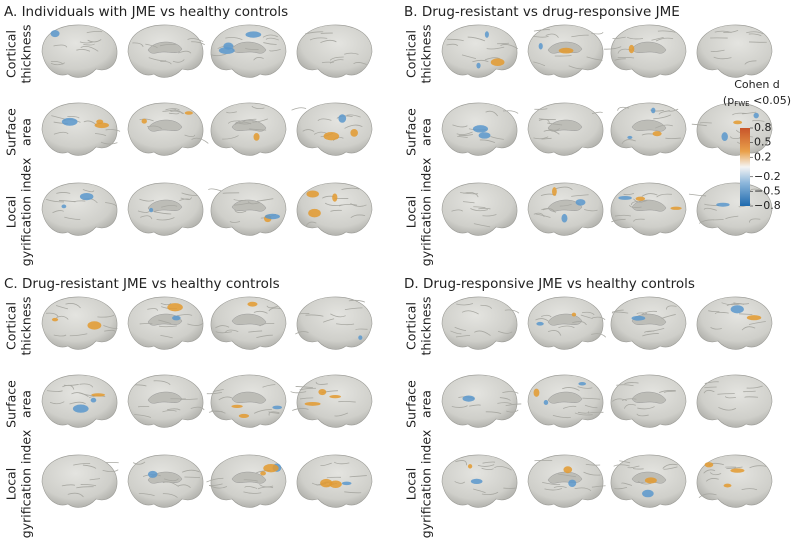  I want to click on colorbar-tick-label: 0.2, so click(763, 156).